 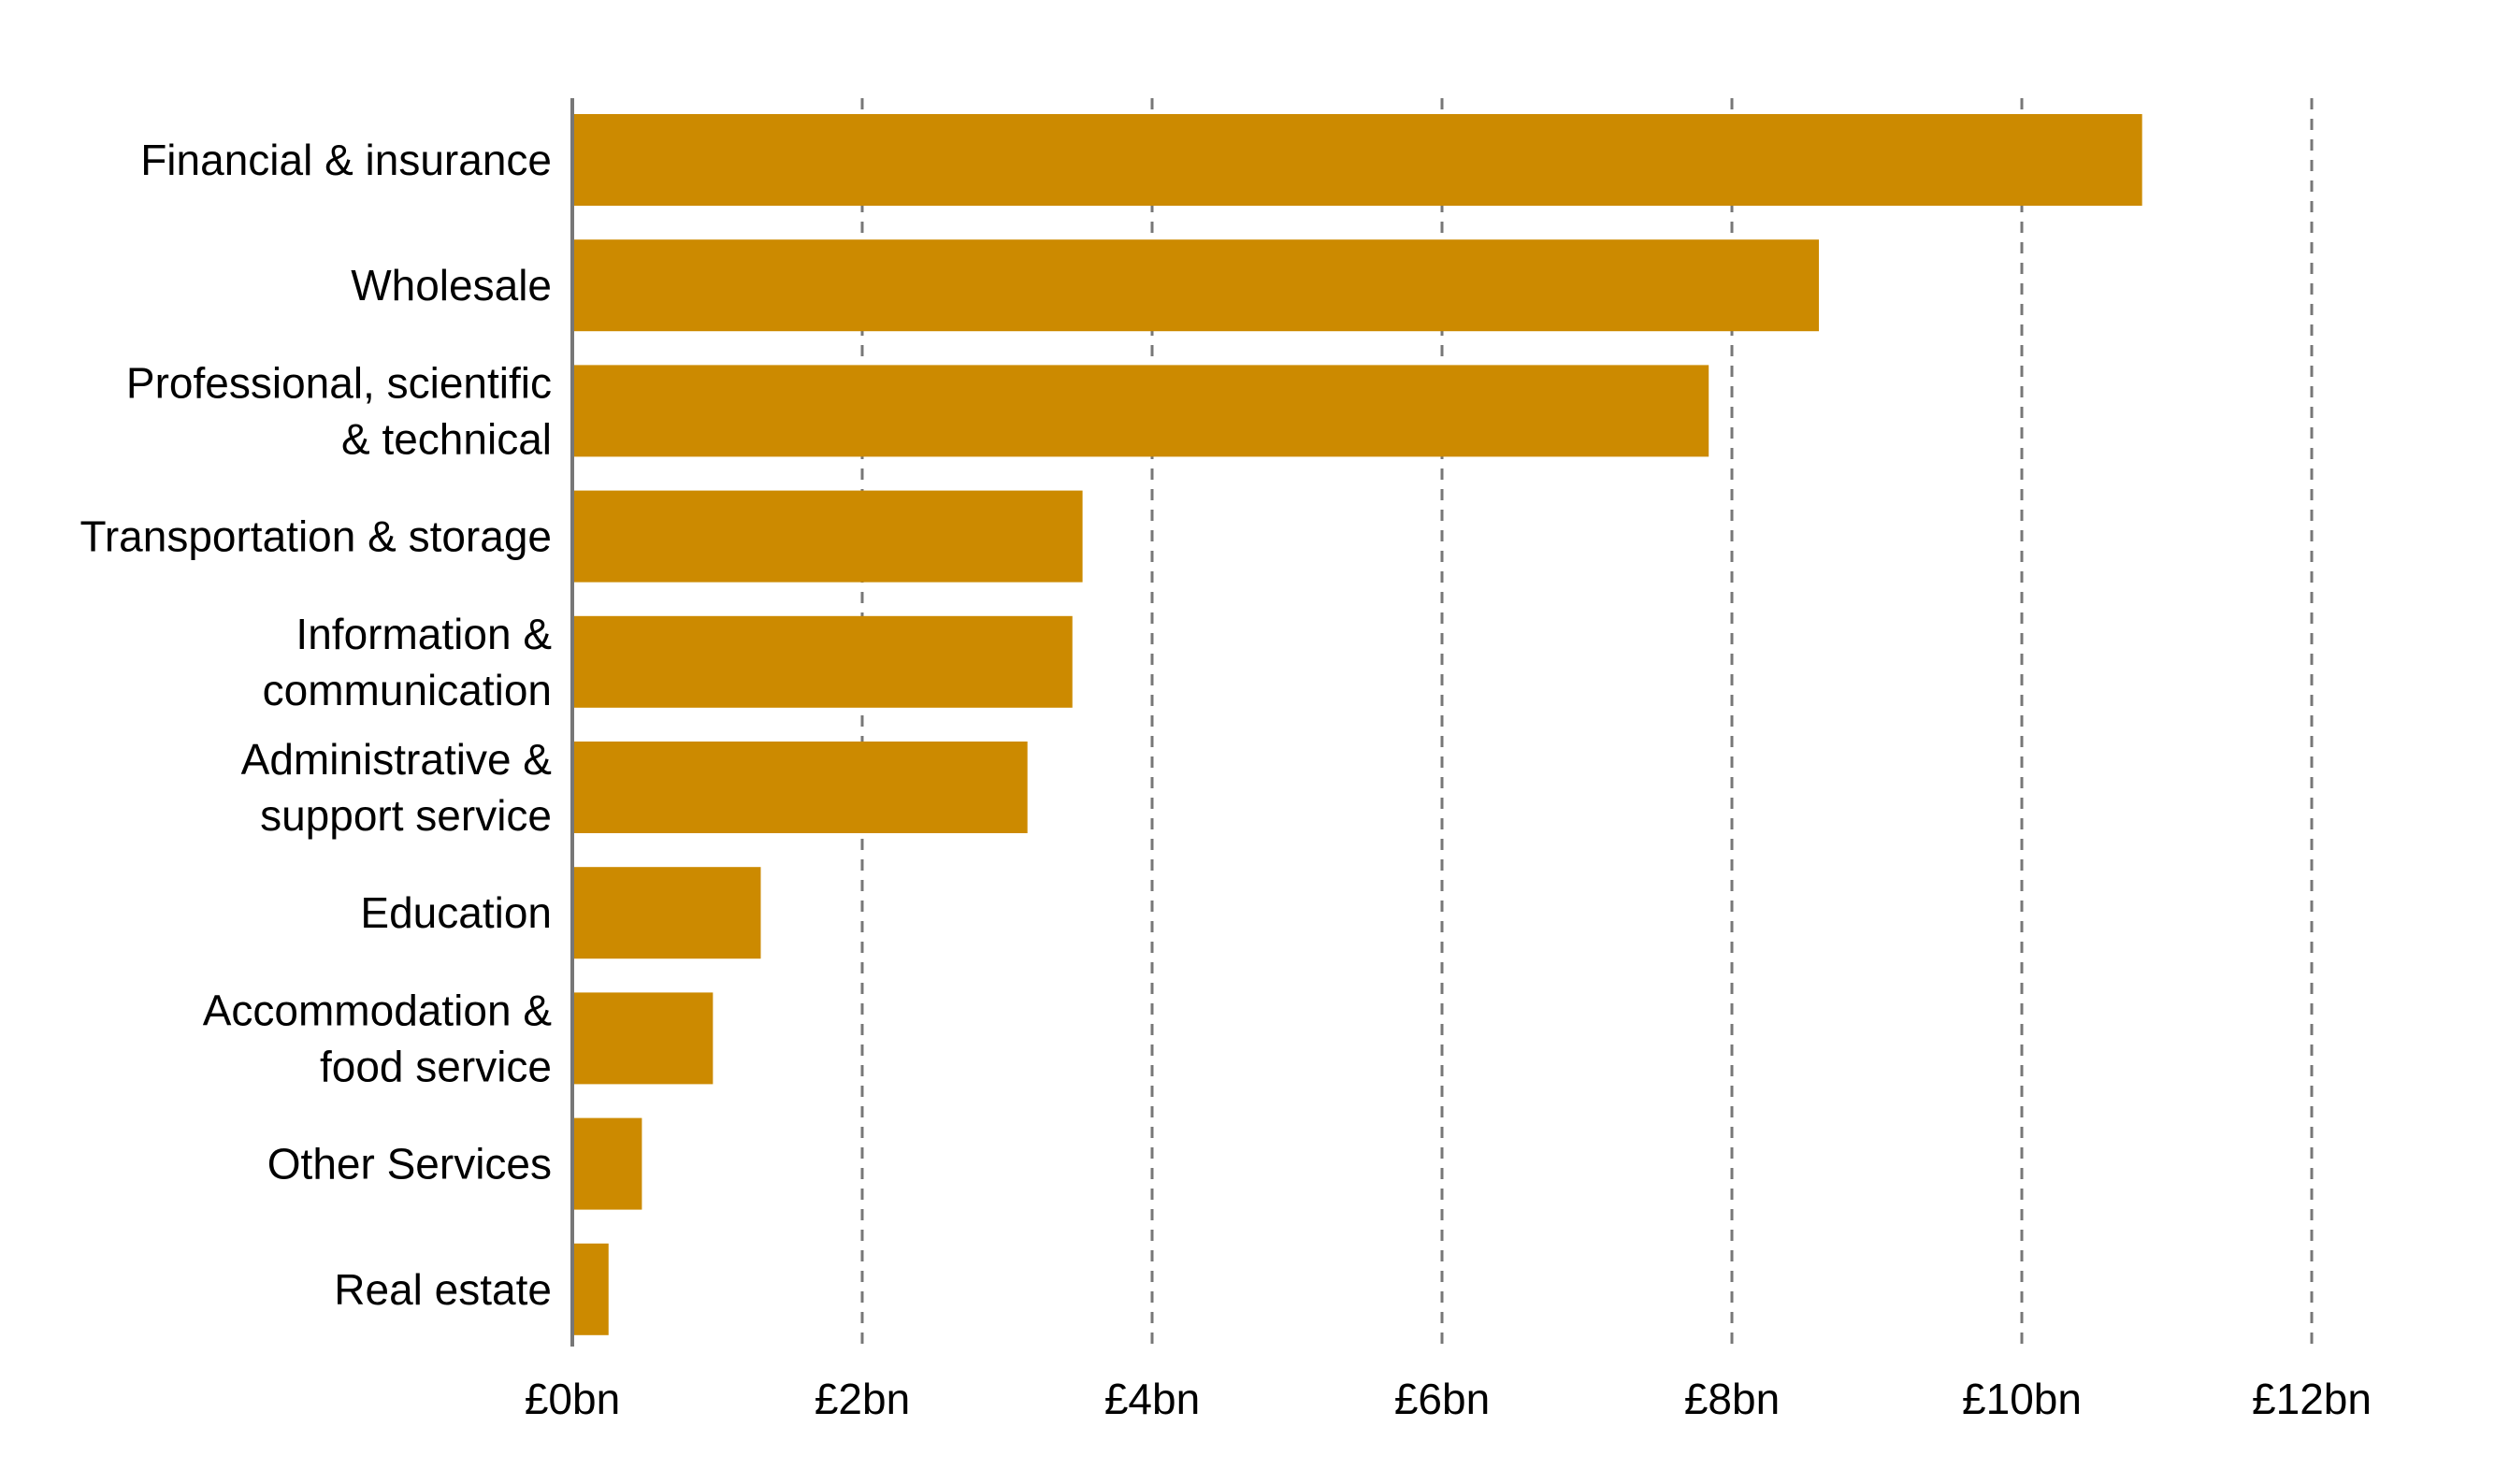 I want to click on category-label-line: Wholesale, so click(x=451, y=285).